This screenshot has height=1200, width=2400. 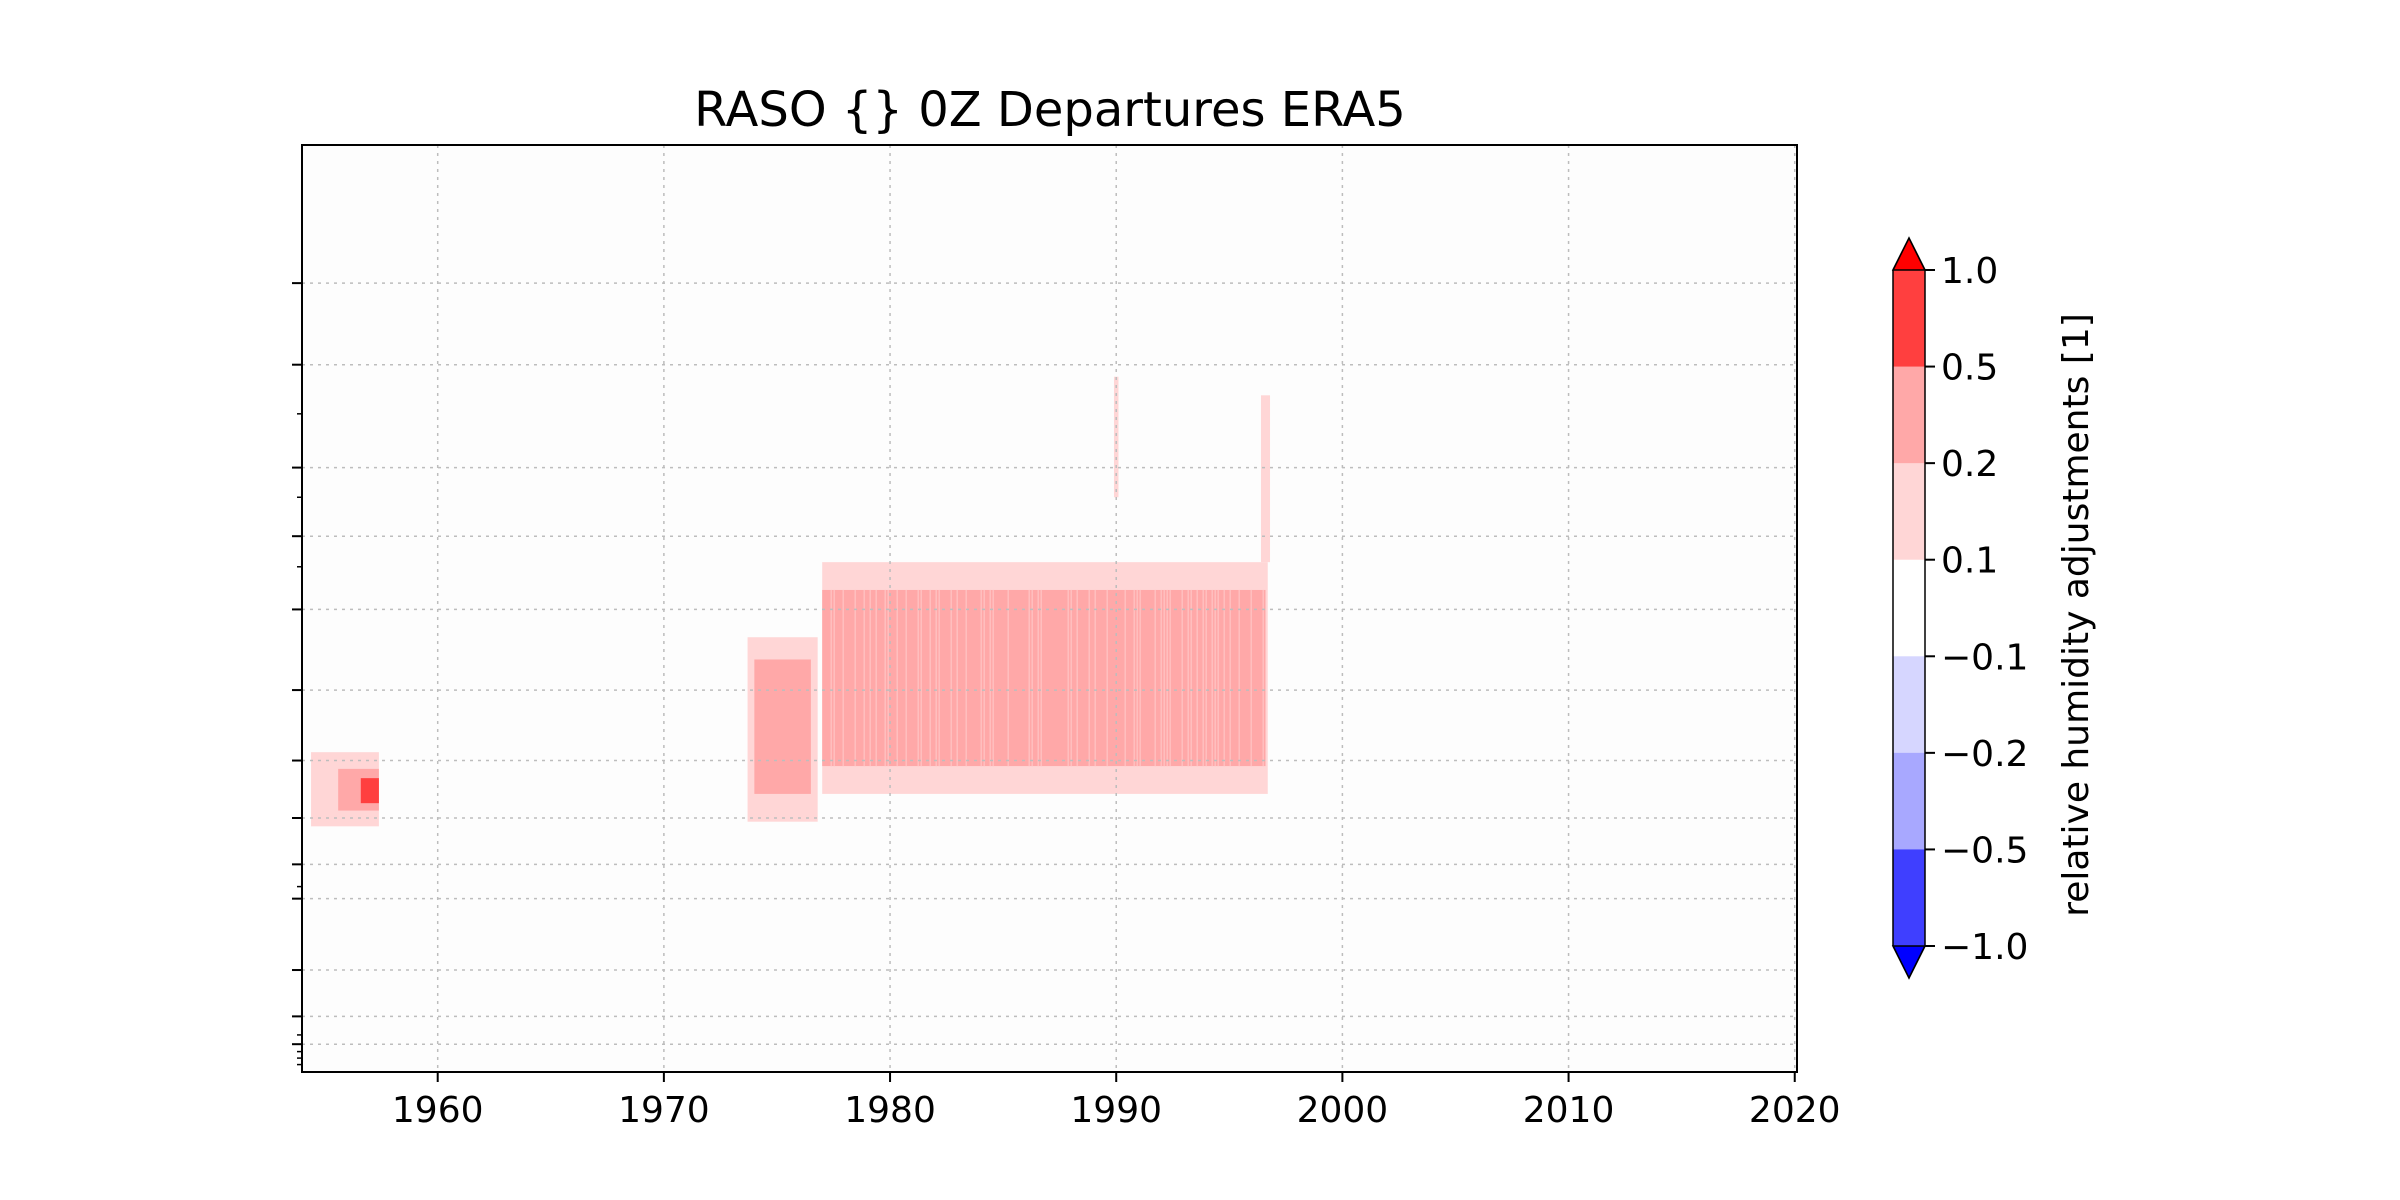 What do you see at coordinates (1047, 678) in the screenshot?
I see `contour-stripes` at bounding box center [1047, 678].